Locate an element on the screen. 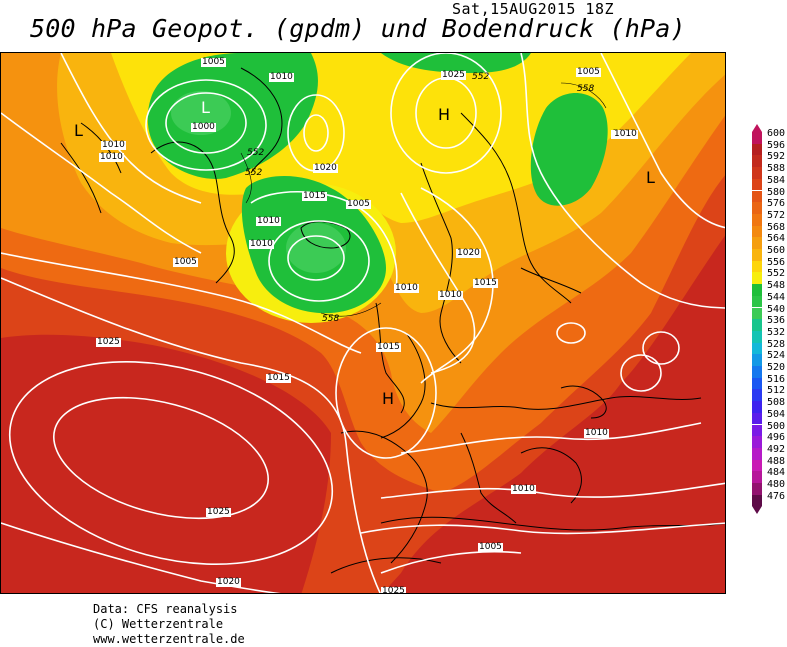 The height and width of the screenshot is (647, 787). valid-time: Sat,15AUG2015 18Z is located at coordinates (533, 9).